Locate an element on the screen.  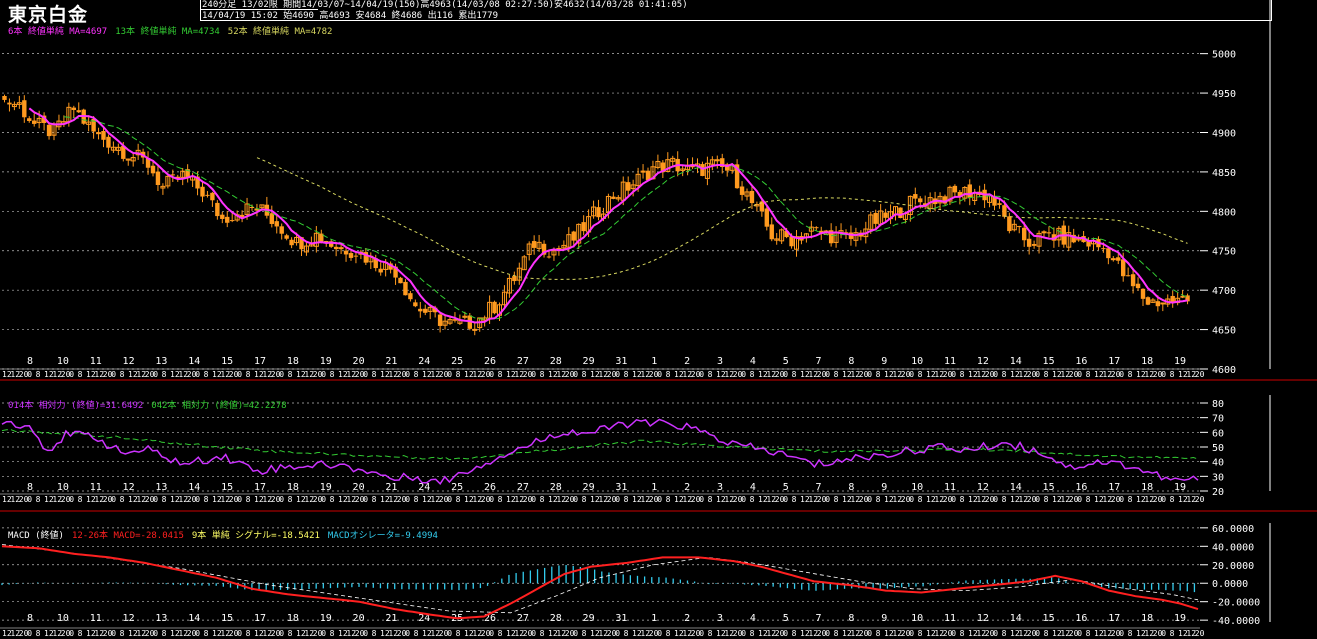
macd-day-label: 26 is located at coordinates (490, 618).